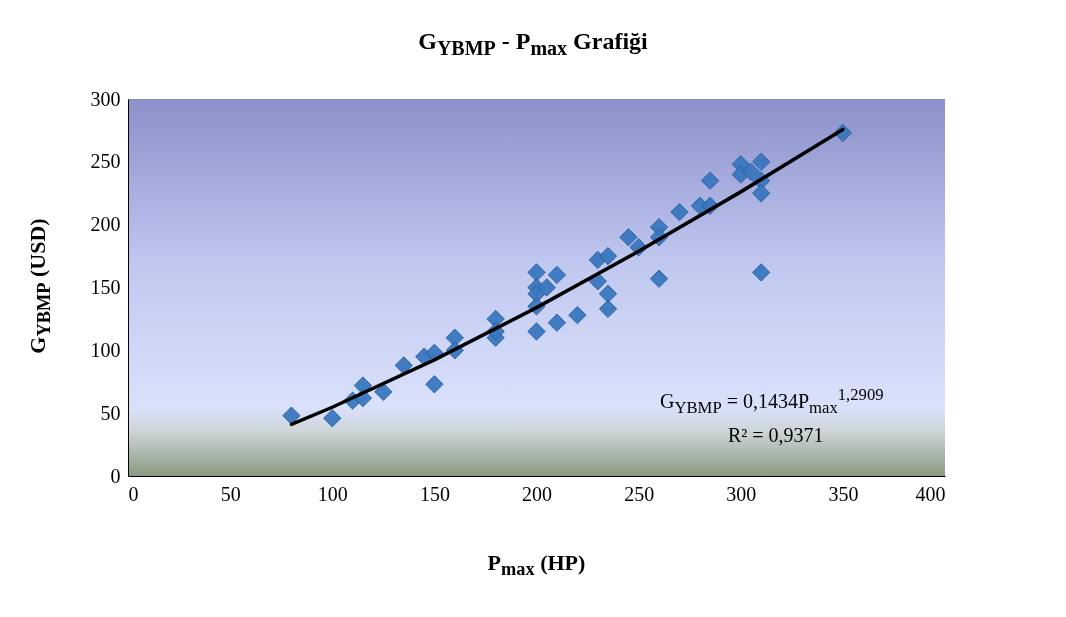 This screenshot has height=617, width=1066. I want to click on x-tick-label: 0, so click(133, 493).